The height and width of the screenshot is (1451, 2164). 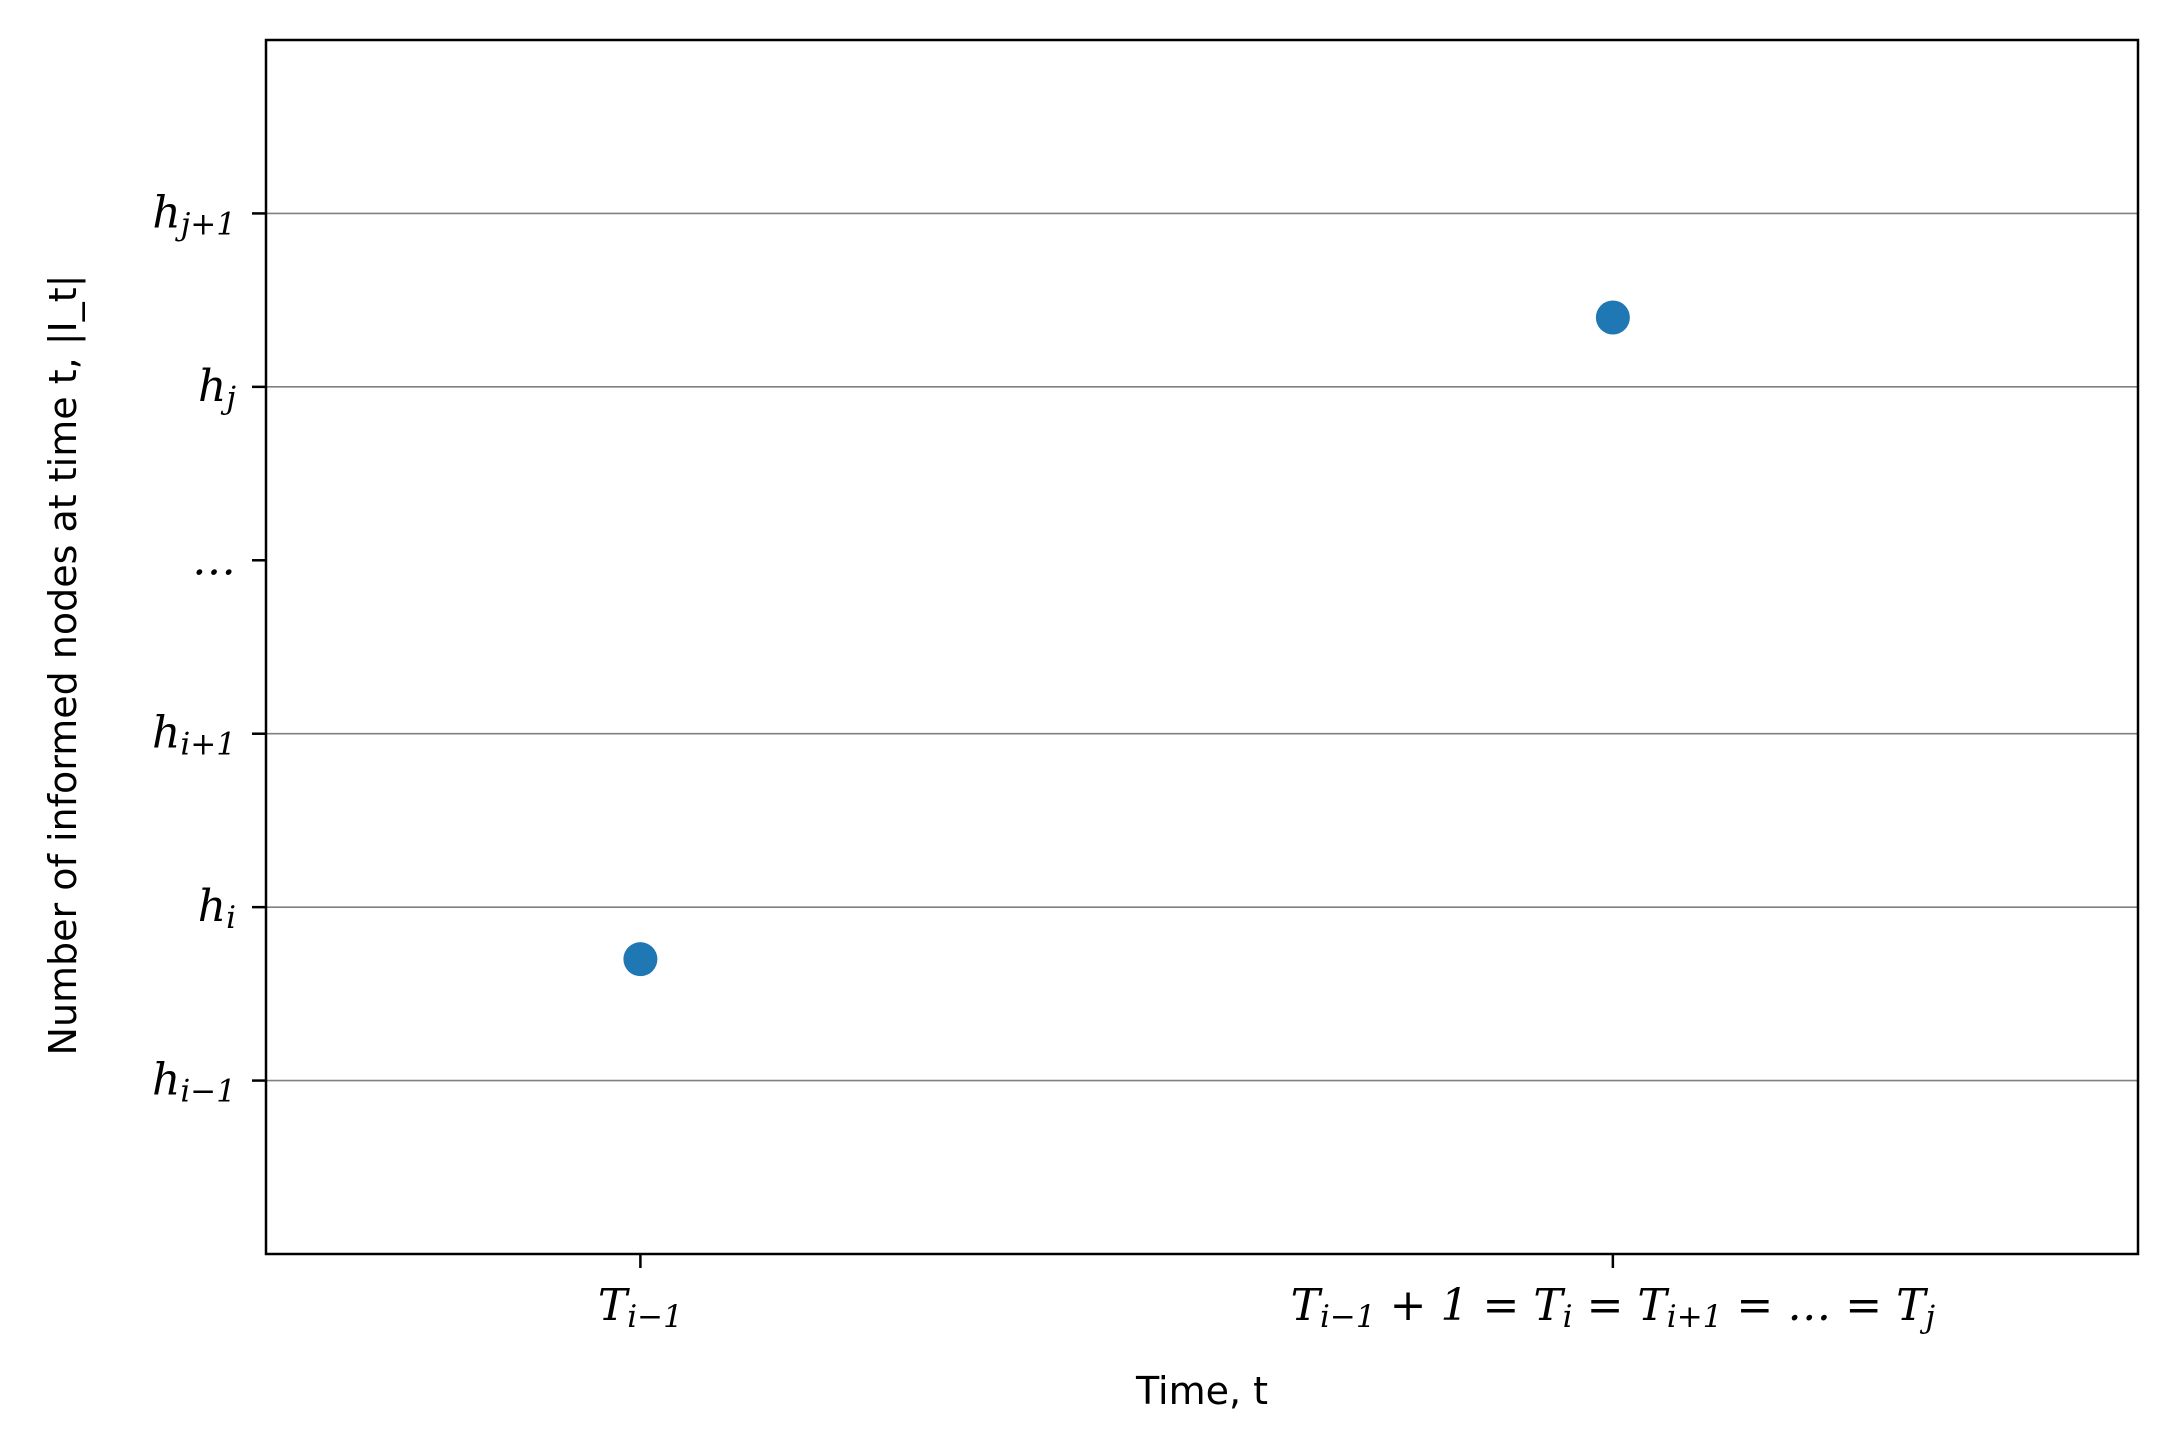 What do you see at coordinates (194, 1082) in the screenshot?
I see `y-tick-label: hi−1` at bounding box center [194, 1082].